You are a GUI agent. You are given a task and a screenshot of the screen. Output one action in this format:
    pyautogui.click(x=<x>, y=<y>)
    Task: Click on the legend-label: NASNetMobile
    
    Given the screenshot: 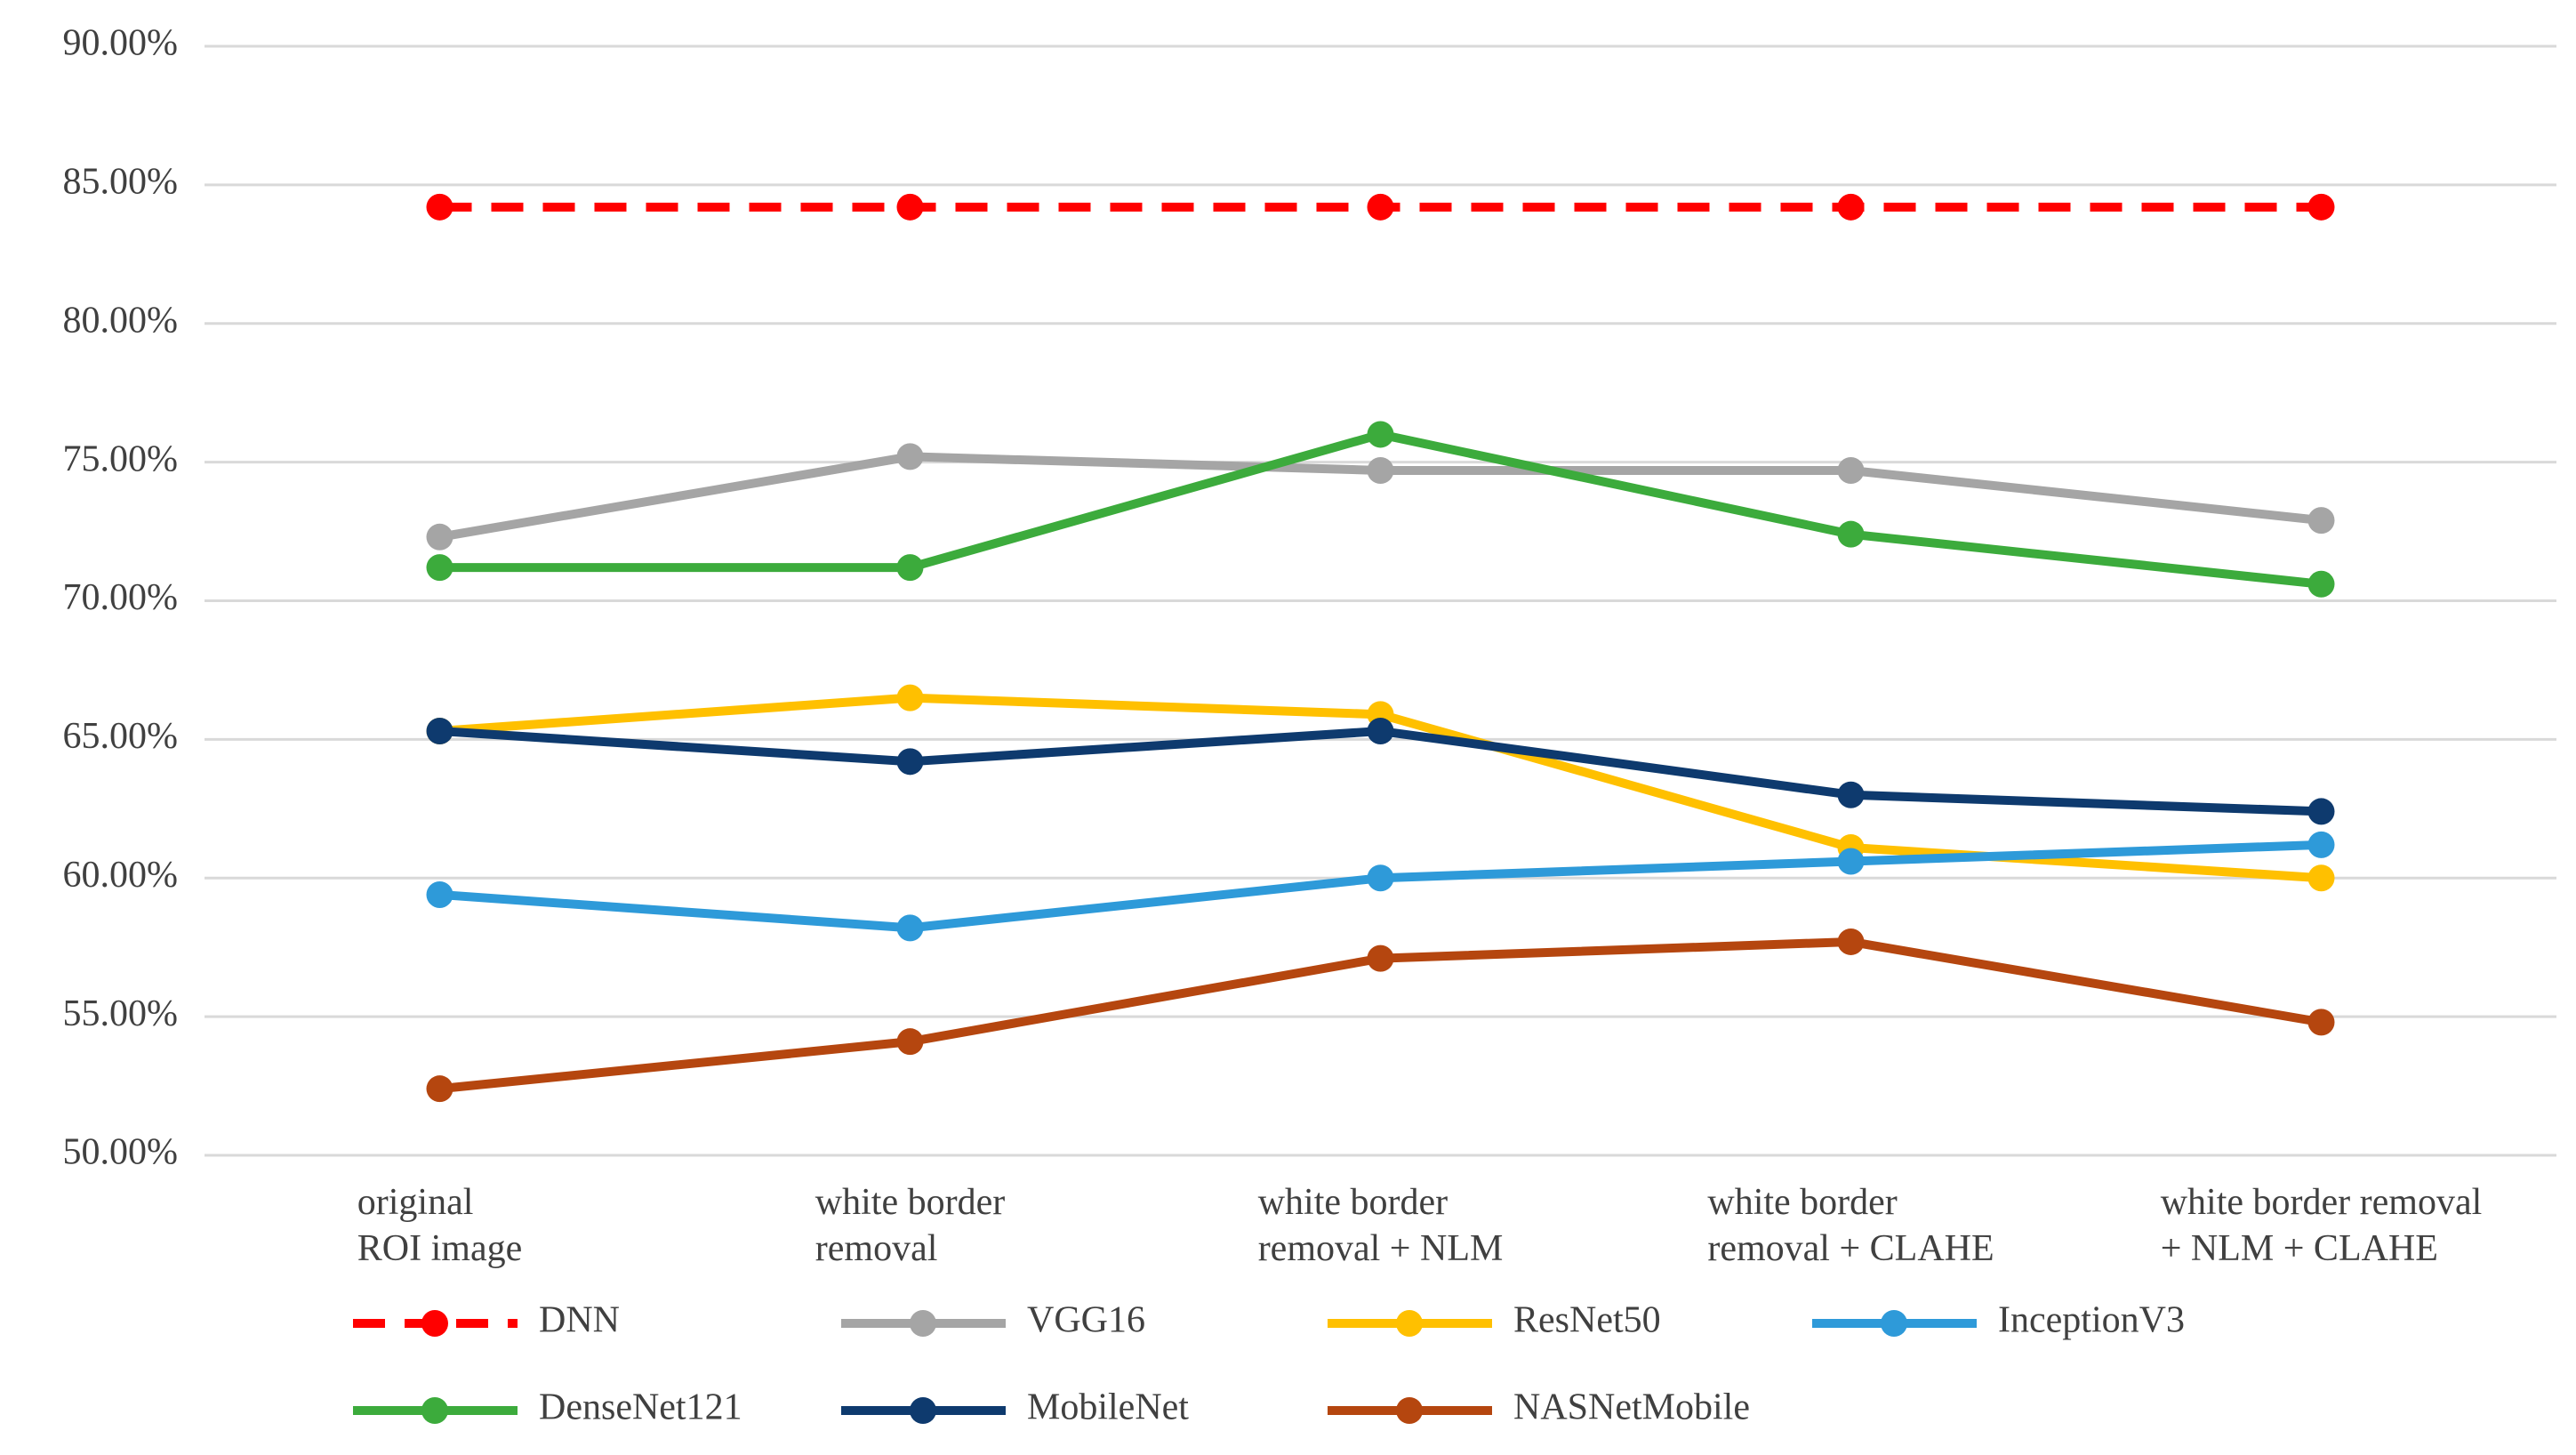 What is the action you would take?
    pyautogui.click(x=1631, y=1407)
    